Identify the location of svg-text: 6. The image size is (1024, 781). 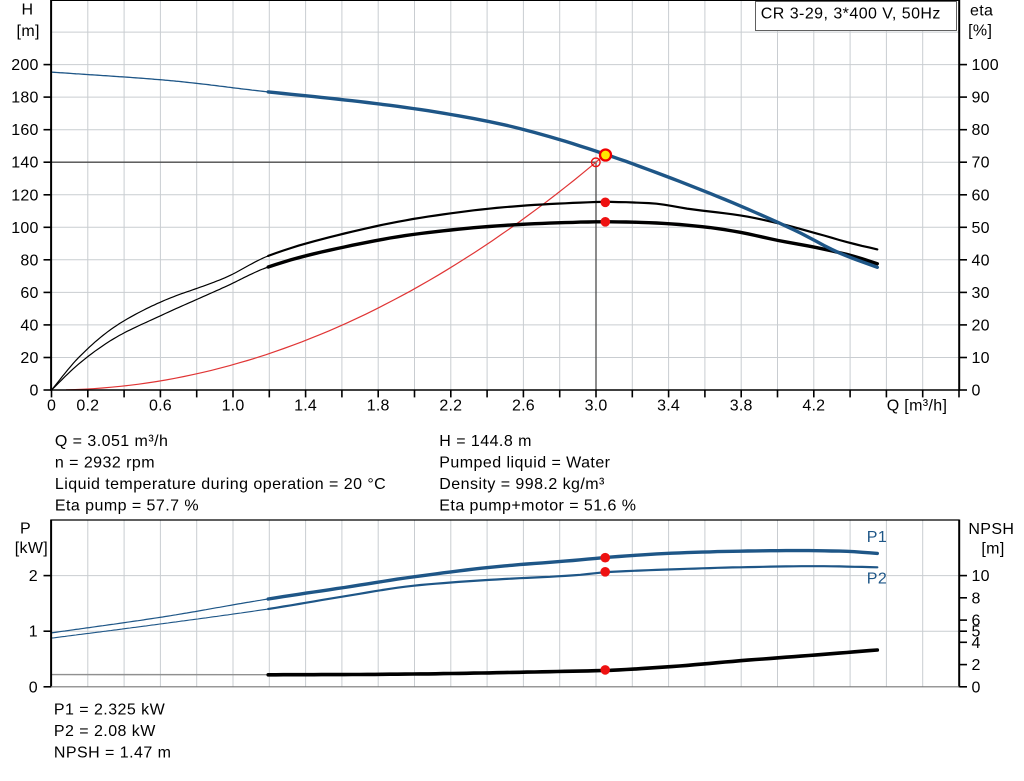
(976, 621).